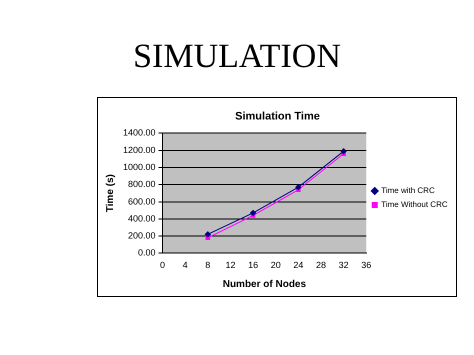 This screenshot has height=355, width=474. What do you see at coordinates (408, 191) in the screenshot?
I see `legend-label: Time with CRC` at bounding box center [408, 191].